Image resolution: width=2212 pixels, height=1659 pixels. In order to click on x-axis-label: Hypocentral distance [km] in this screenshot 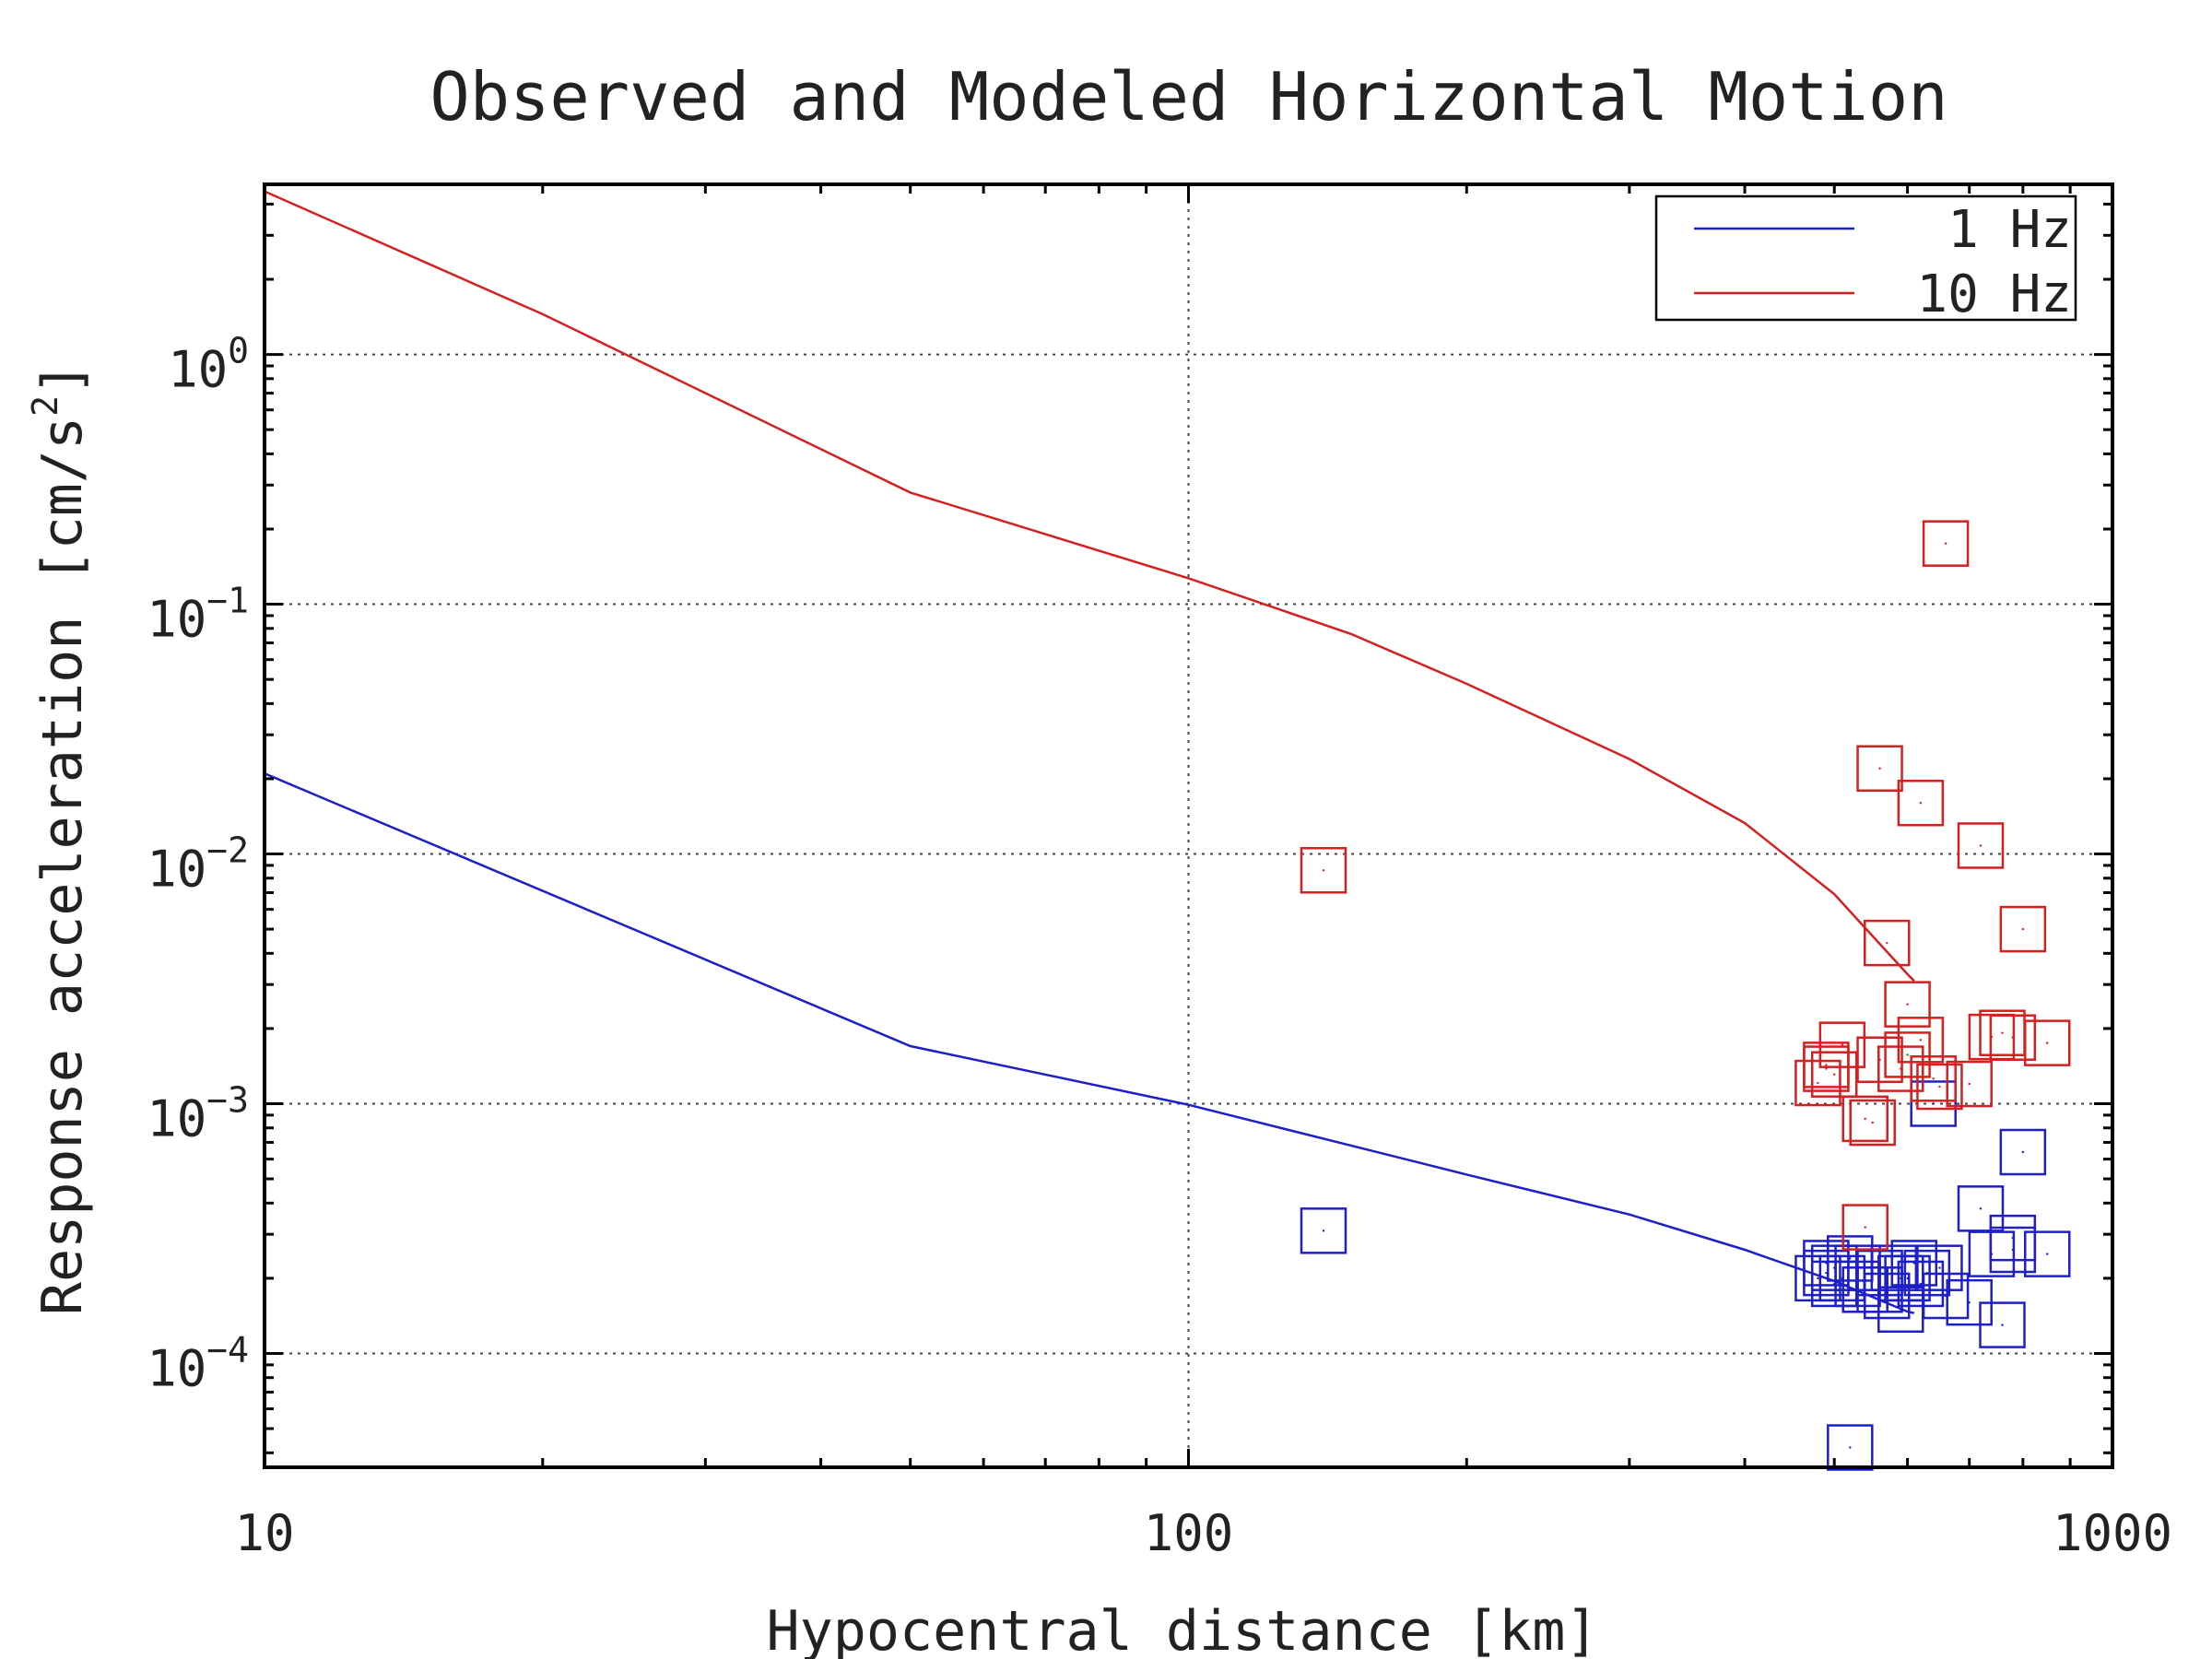, I will do `click(1182, 1629)`.